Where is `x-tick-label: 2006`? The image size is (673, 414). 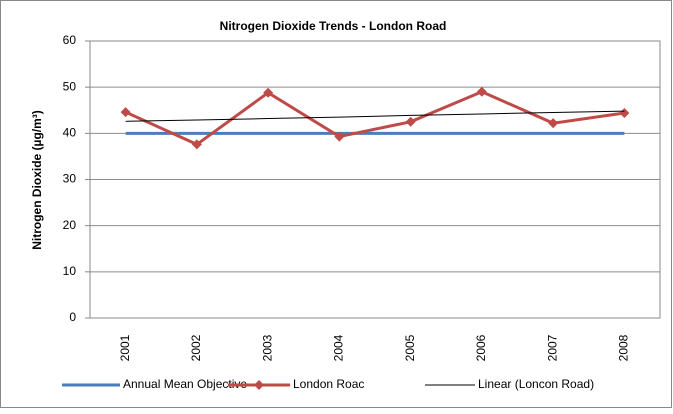
x-tick-label: 2006 is located at coordinates (481, 347).